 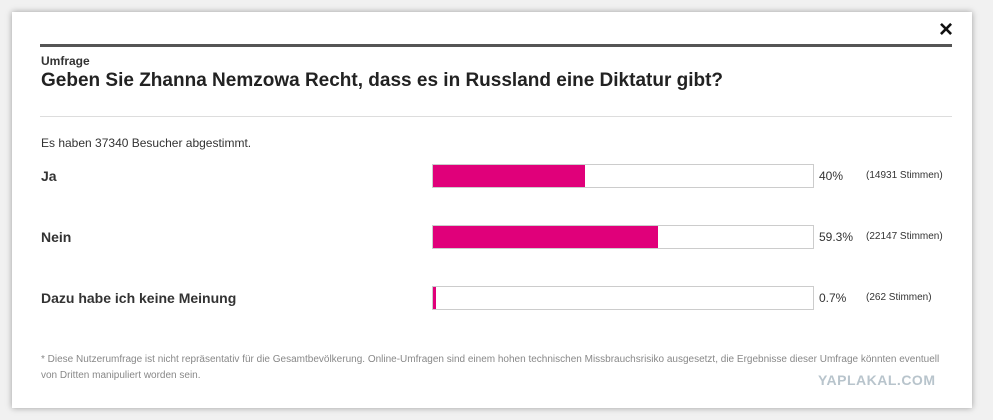 I want to click on percent-label: 59.3%, so click(x=836, y=237).